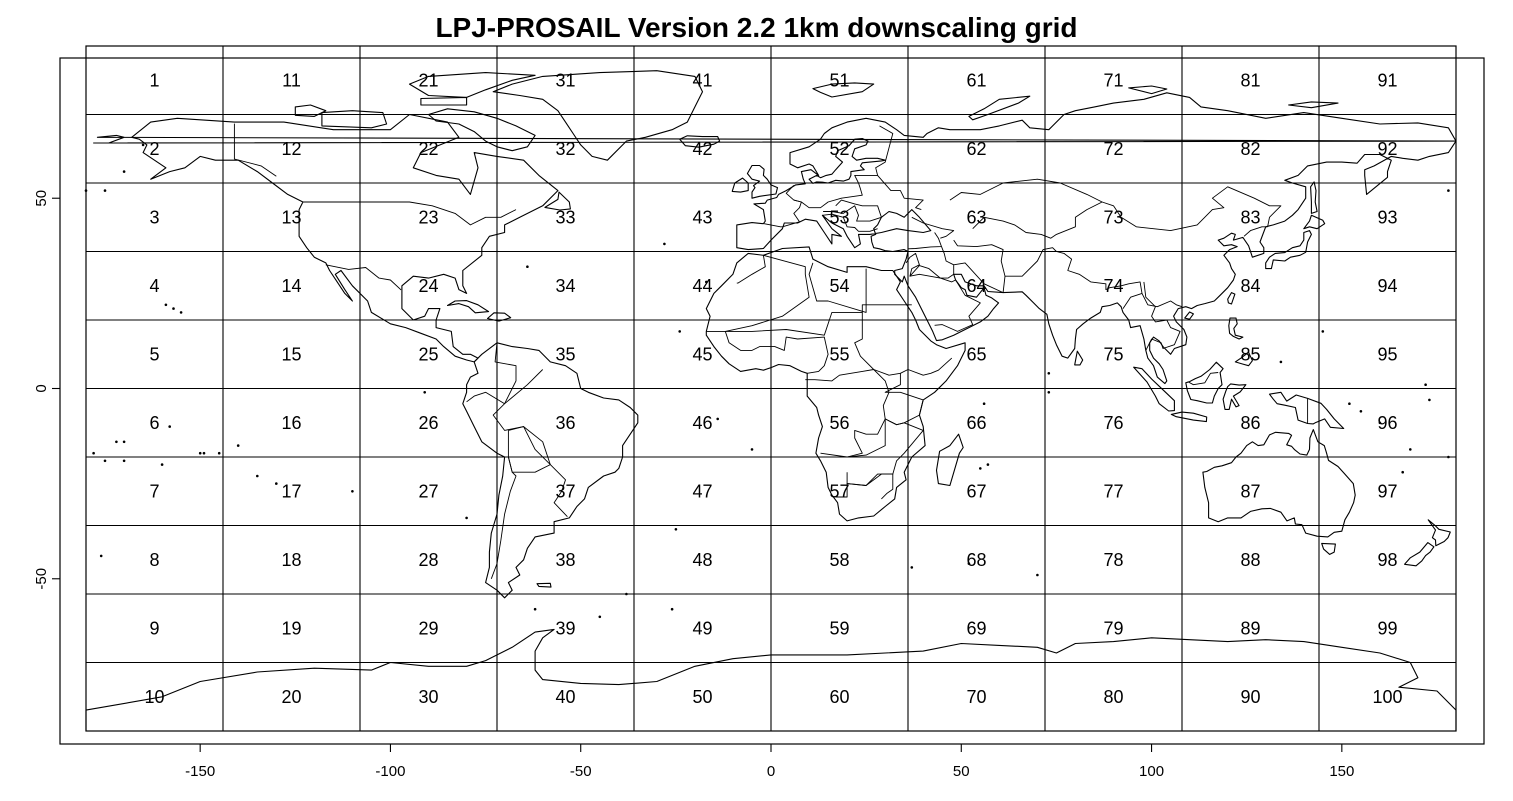 This screenshot has width=1513, height=801. Describe the element at coordinates (1314, 222) in the screenshot. I see `landmass-hokkaido` at that location.